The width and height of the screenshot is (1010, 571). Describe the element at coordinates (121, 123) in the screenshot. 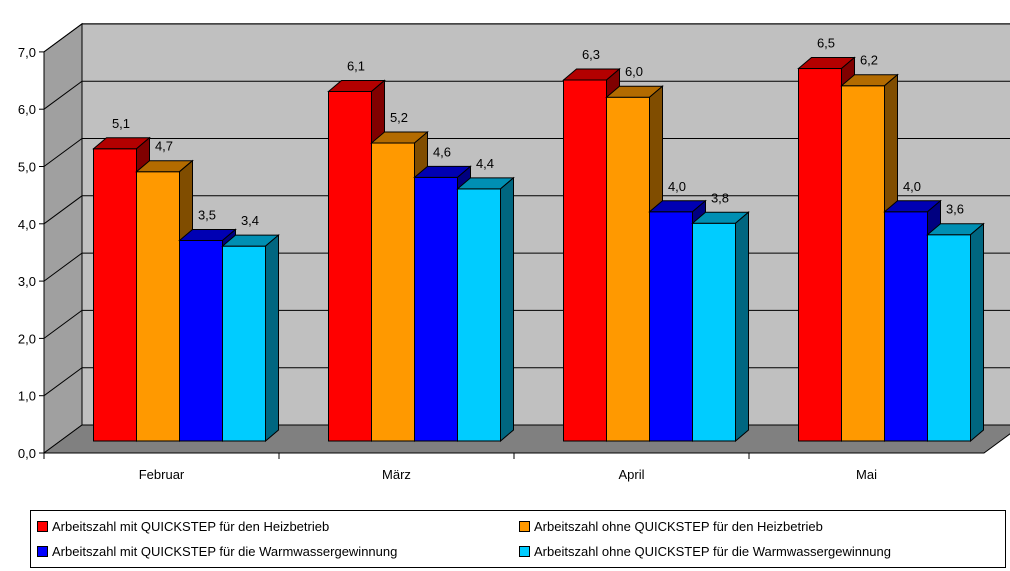

I see `data-label: 5,1` at that location.